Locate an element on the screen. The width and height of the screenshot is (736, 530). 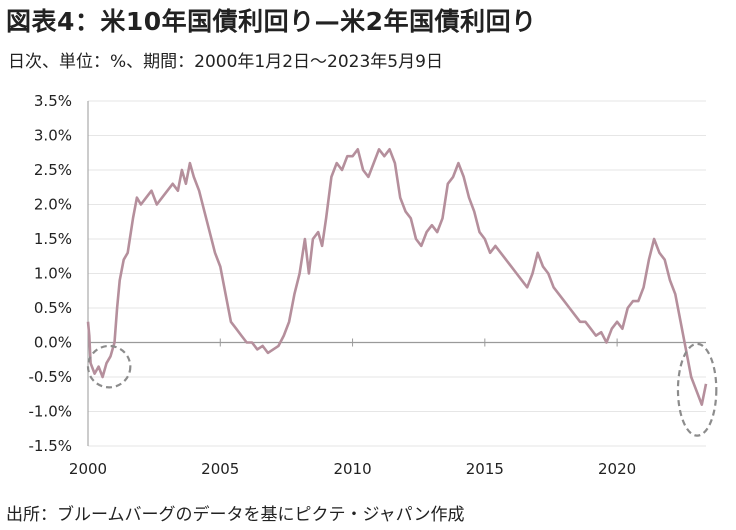
chart-title: 図表4：米10年国債利回り—米2年国債利回り is located at coordinates (271, 21).